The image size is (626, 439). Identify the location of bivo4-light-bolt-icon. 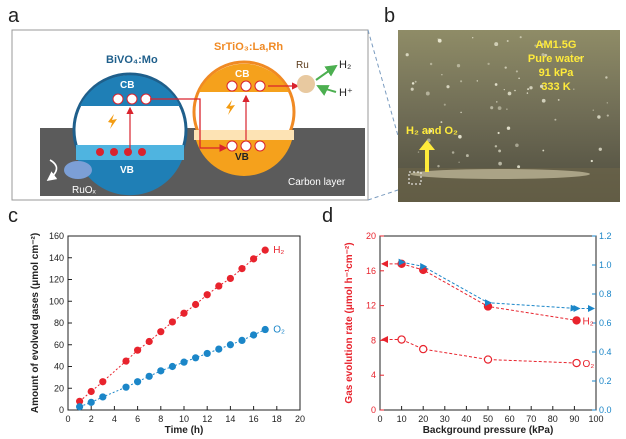
(112, 121).